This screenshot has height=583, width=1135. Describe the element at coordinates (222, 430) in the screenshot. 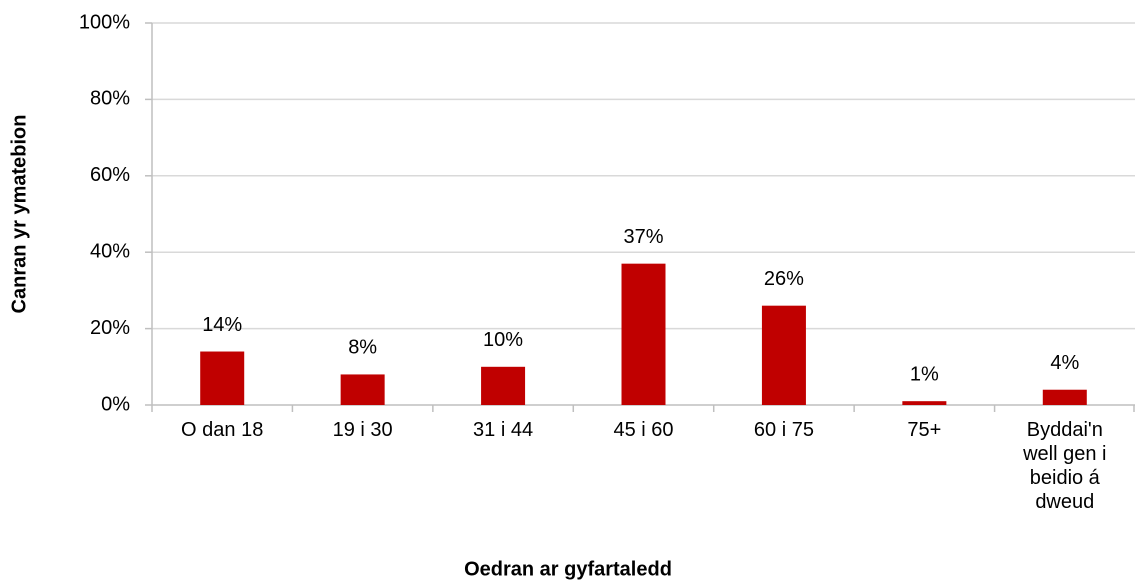

I see `x-tick-label: O dan 18` at that location.